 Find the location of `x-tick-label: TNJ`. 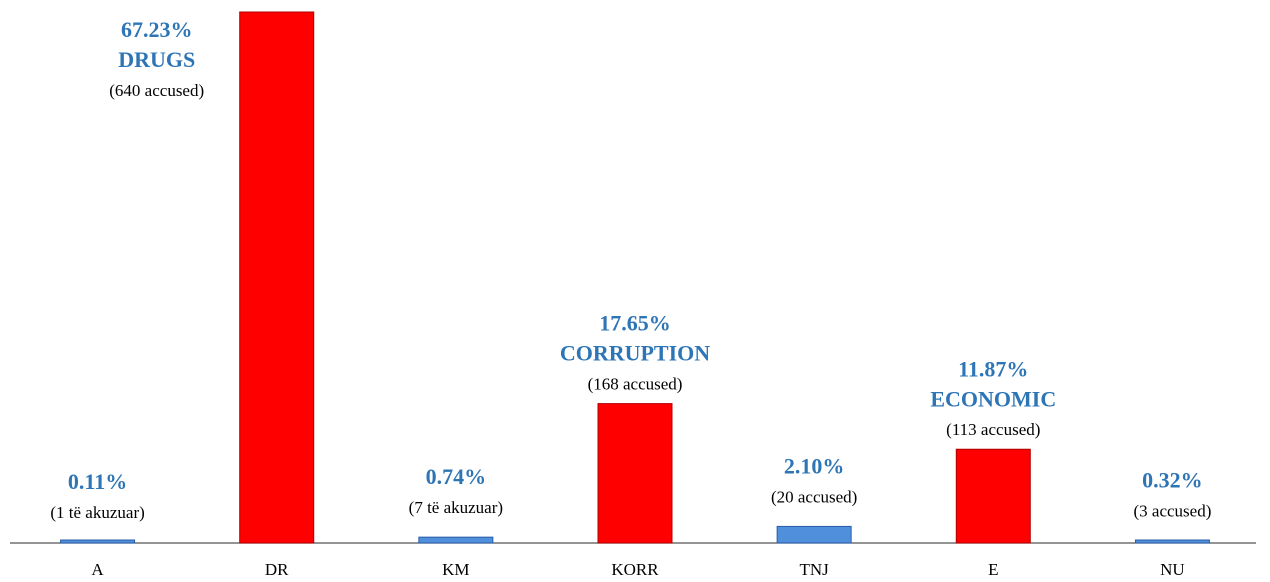

x-tick-label: TNJ is located at coordinates (815, 569).